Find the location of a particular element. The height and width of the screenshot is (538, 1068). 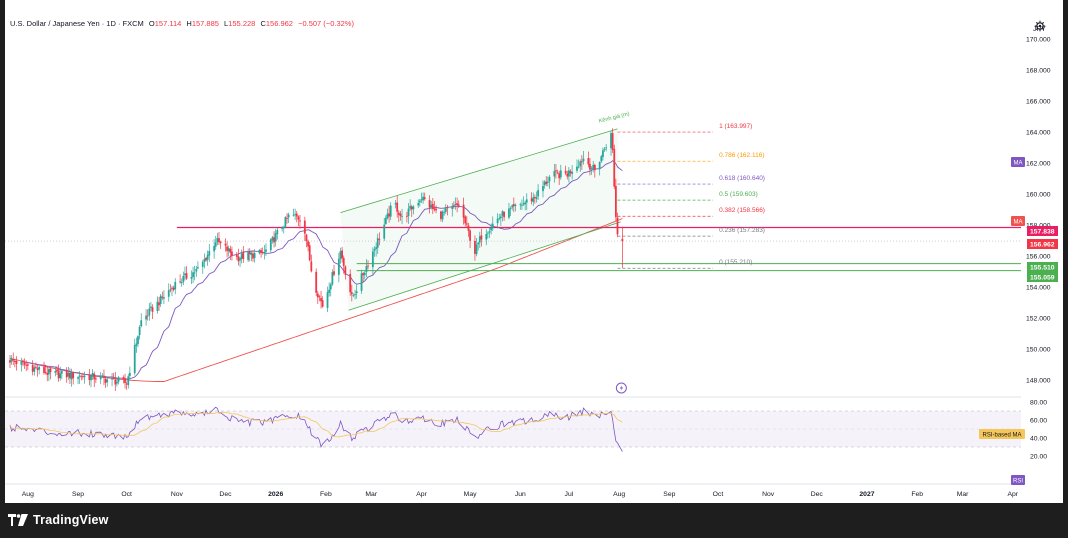

price-tick-label: 148.000 is located at coordinates (1038, 381).